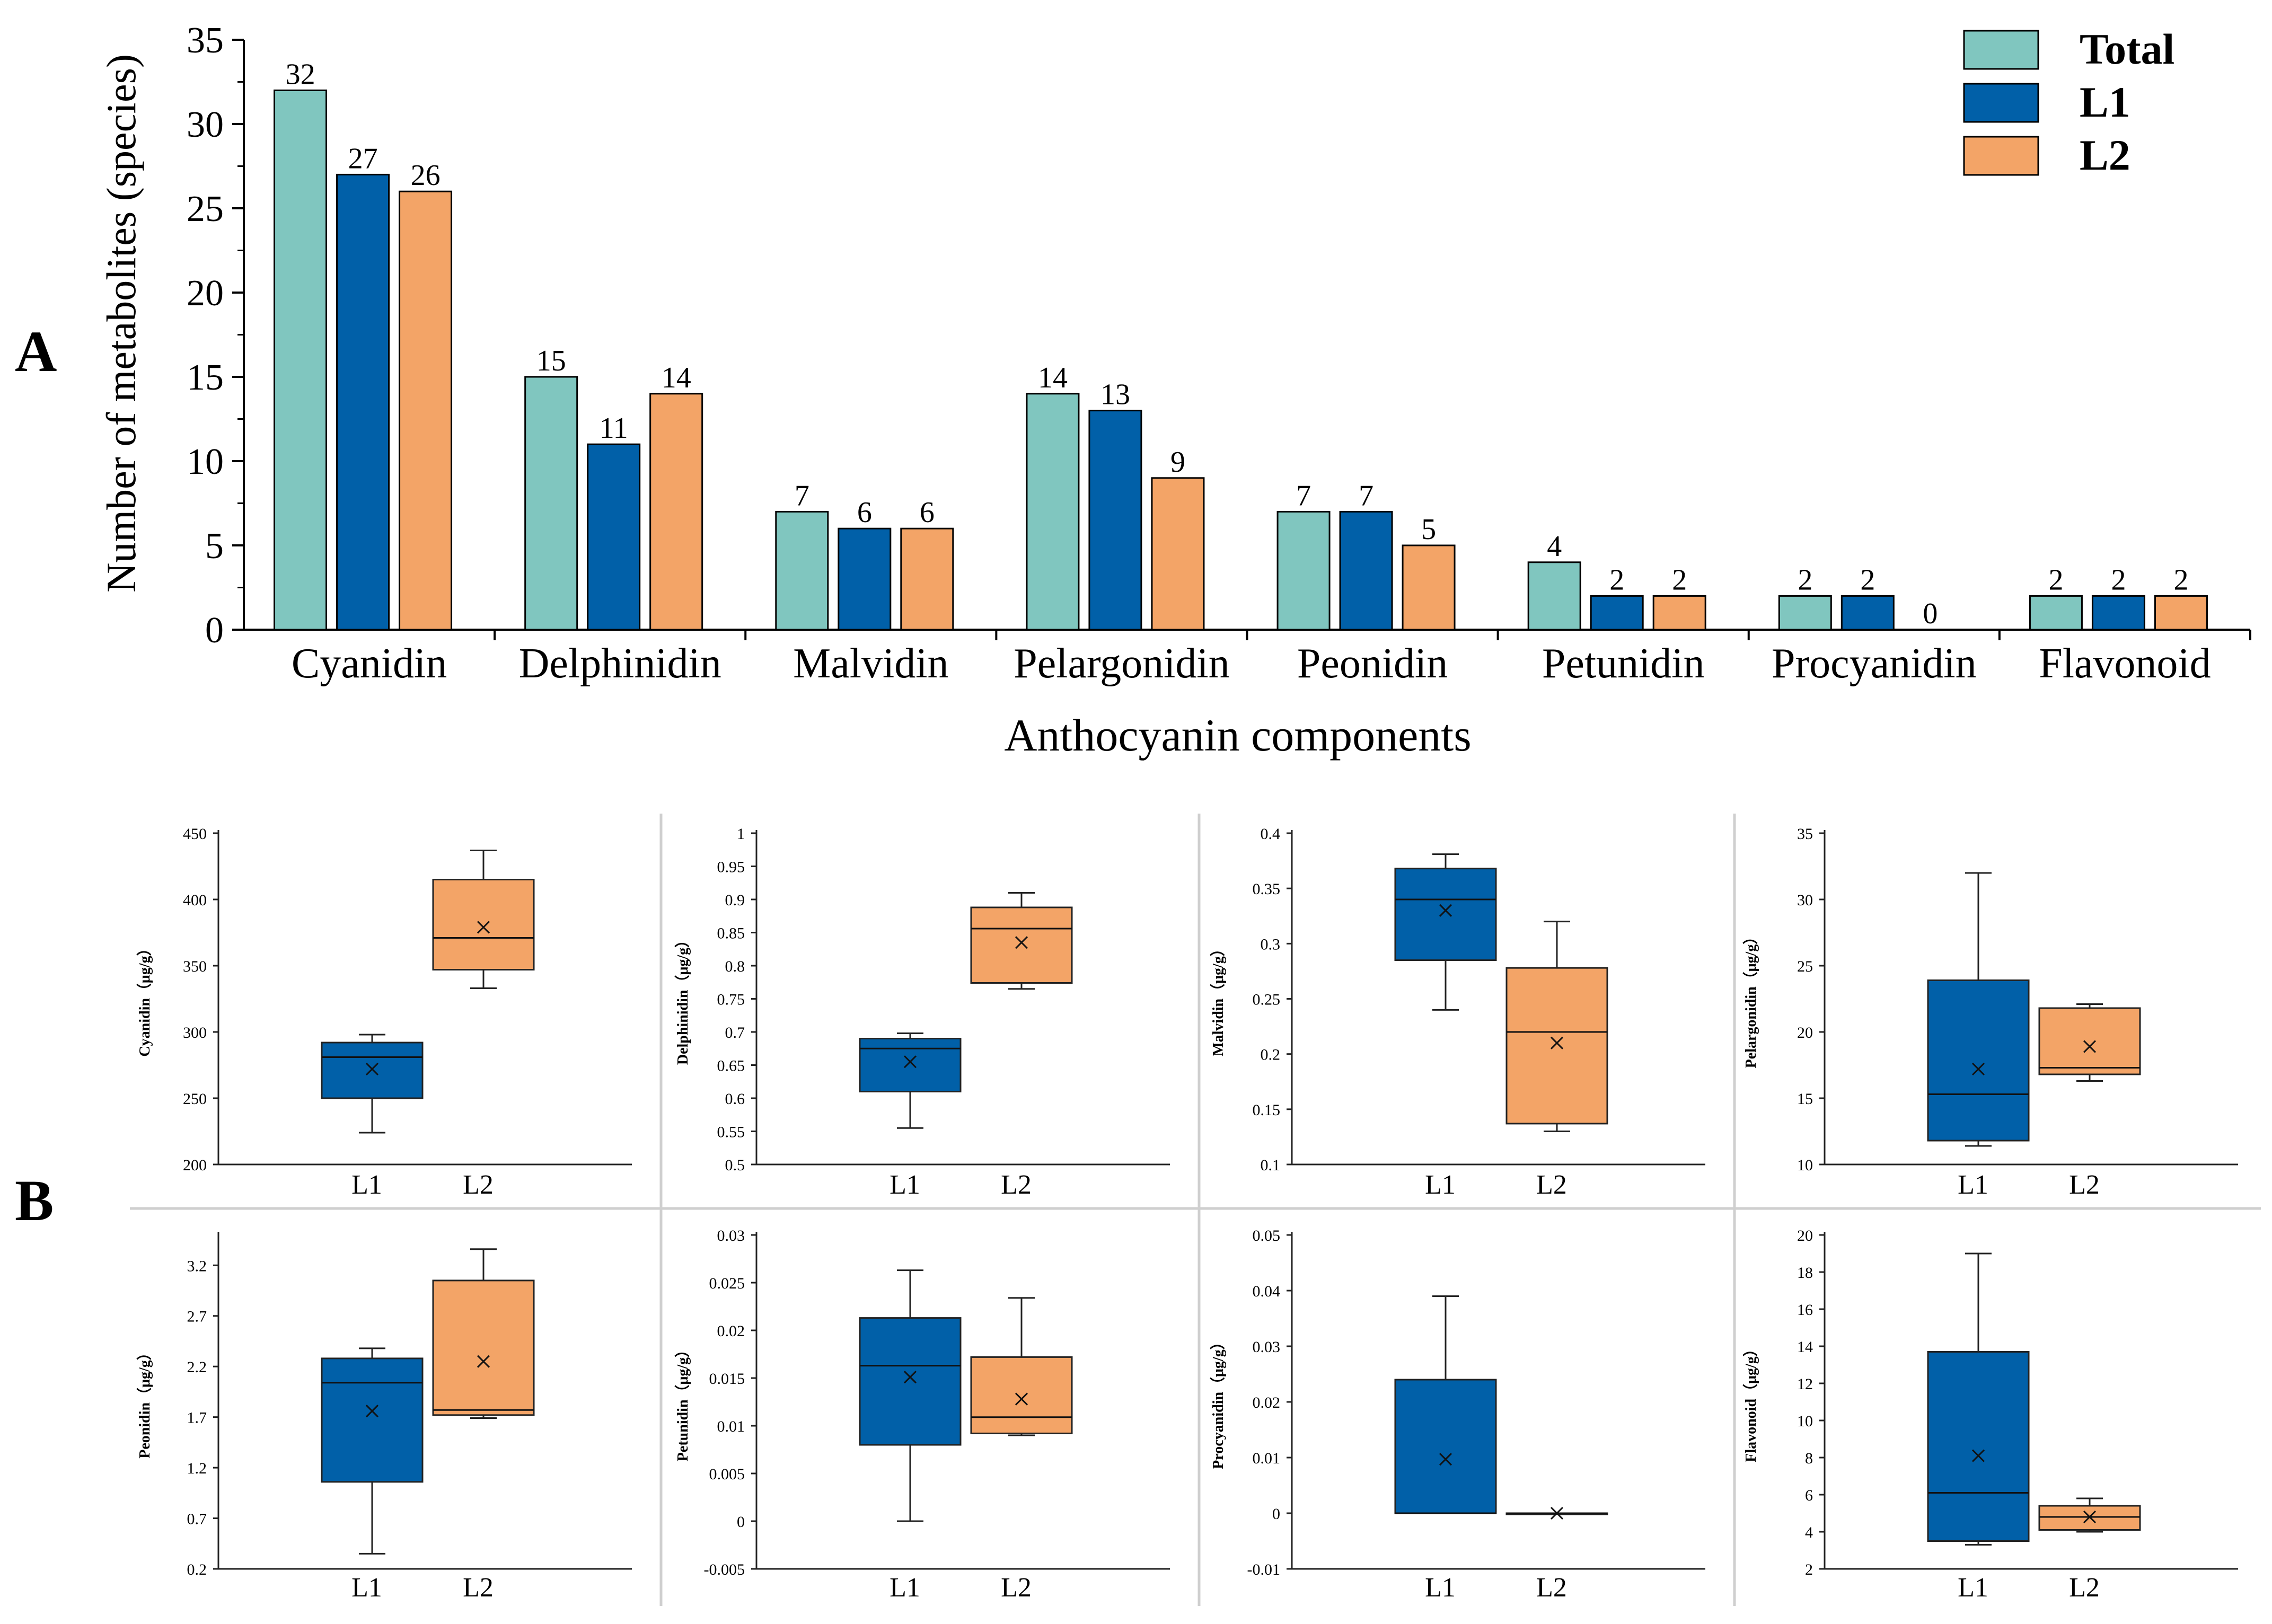  Describe the element at coordinates (426, 175) in the screenshot. I see `bar-value-label: 26` at that location.